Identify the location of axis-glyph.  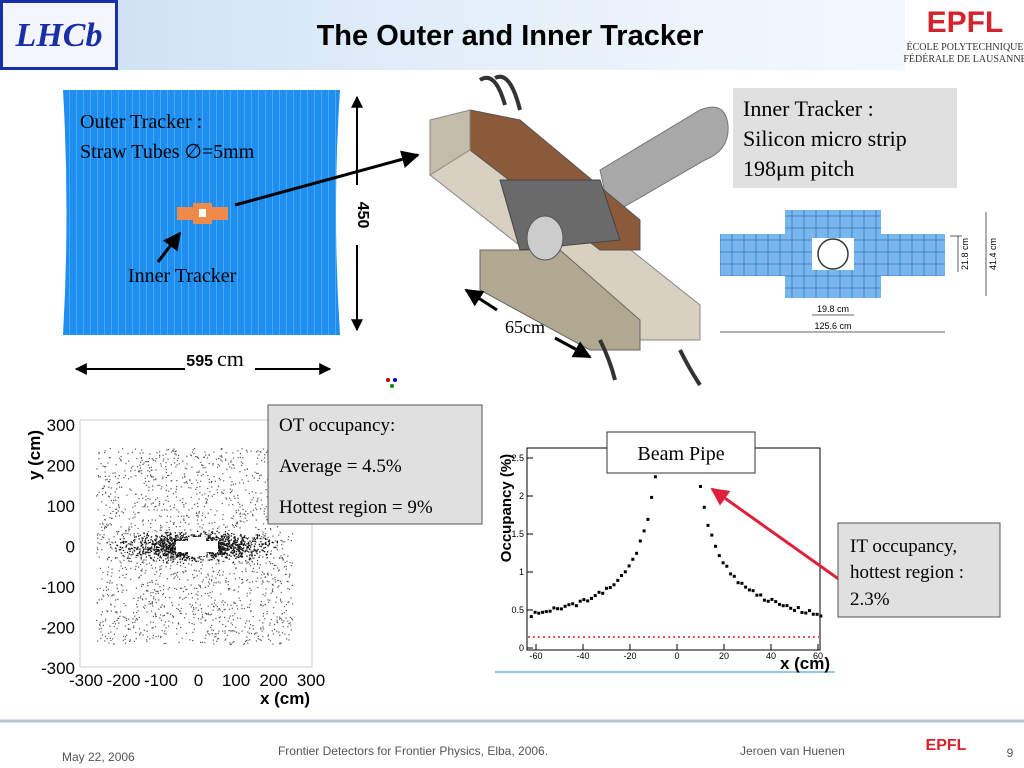
(395, 380).